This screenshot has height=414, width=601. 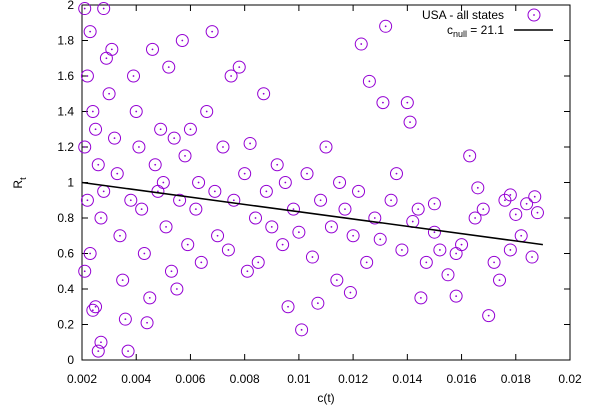 What do you see at coordinates (70, 360) in the screenshot?
I see `y-tick-label: 0` at bounding box center [70, 360].